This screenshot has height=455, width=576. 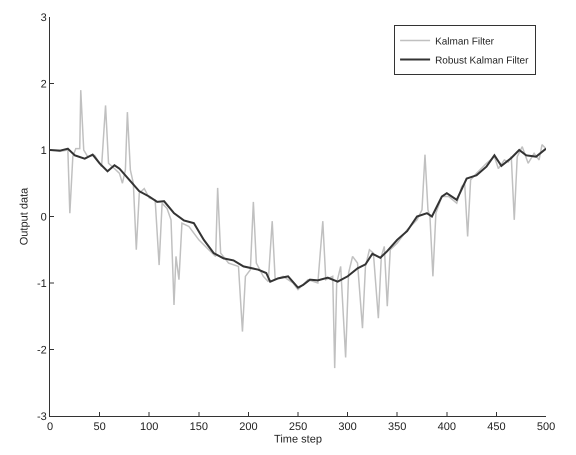 I want to click on x-tick-label: 100, so click(x=149, y=427).